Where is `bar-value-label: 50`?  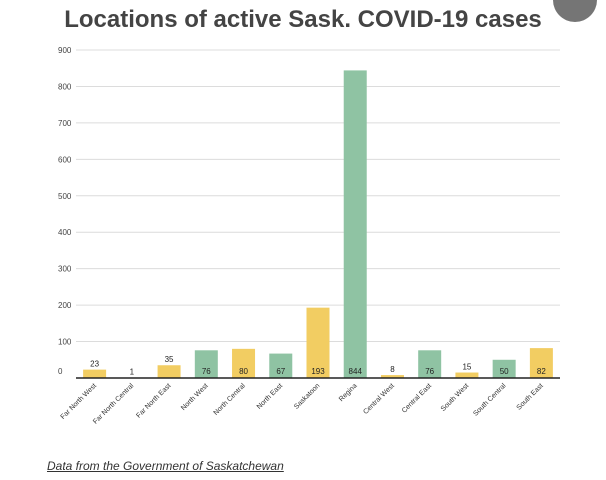 bar-value-label: 50 is located at coordinates (504, 371).